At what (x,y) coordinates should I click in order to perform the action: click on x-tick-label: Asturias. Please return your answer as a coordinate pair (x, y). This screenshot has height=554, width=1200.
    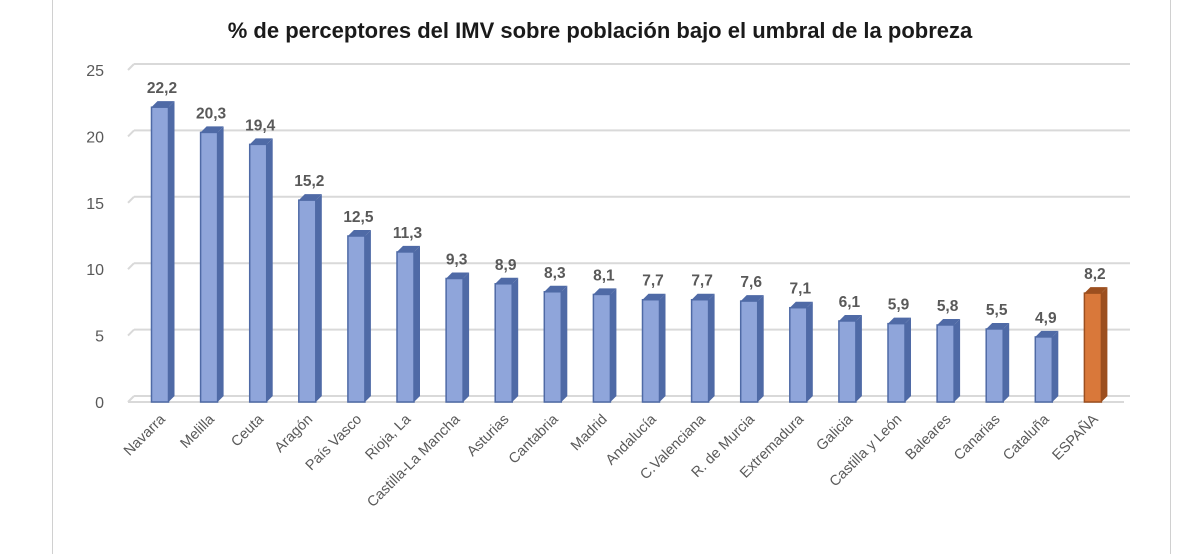
    Looking at the image, I should click on (488, 436).